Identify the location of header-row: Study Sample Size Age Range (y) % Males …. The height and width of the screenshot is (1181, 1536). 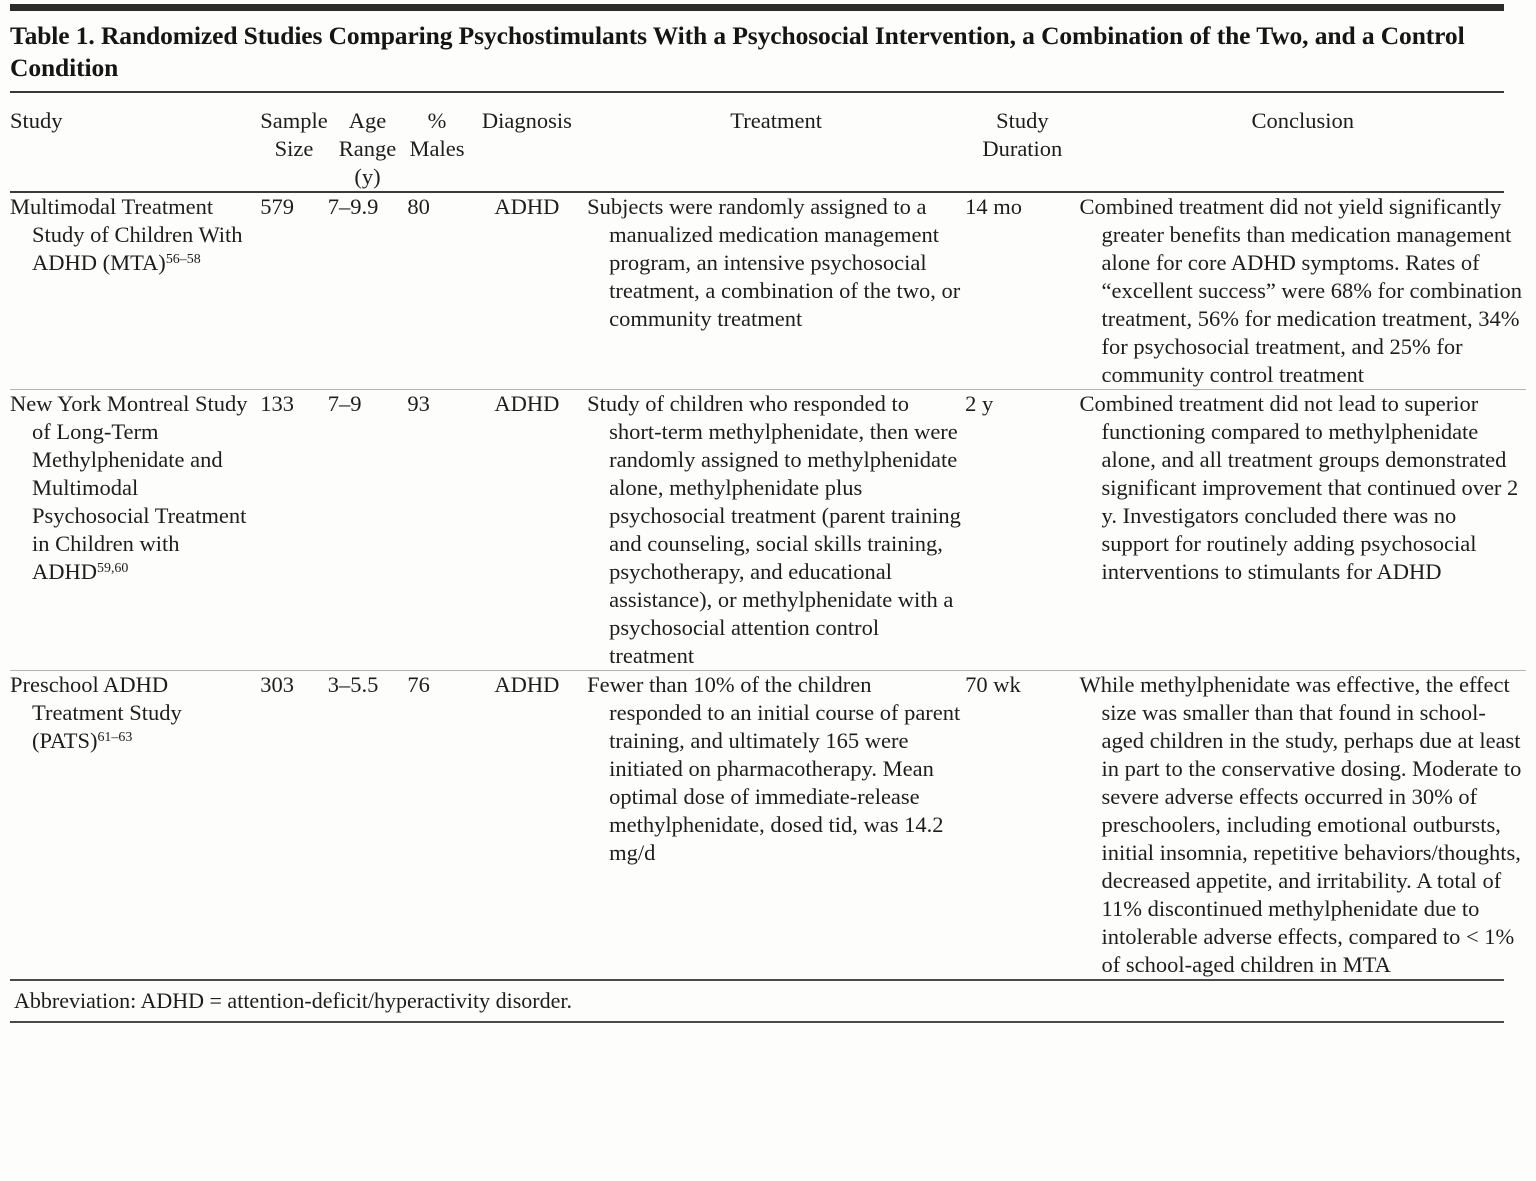
(768, 149).